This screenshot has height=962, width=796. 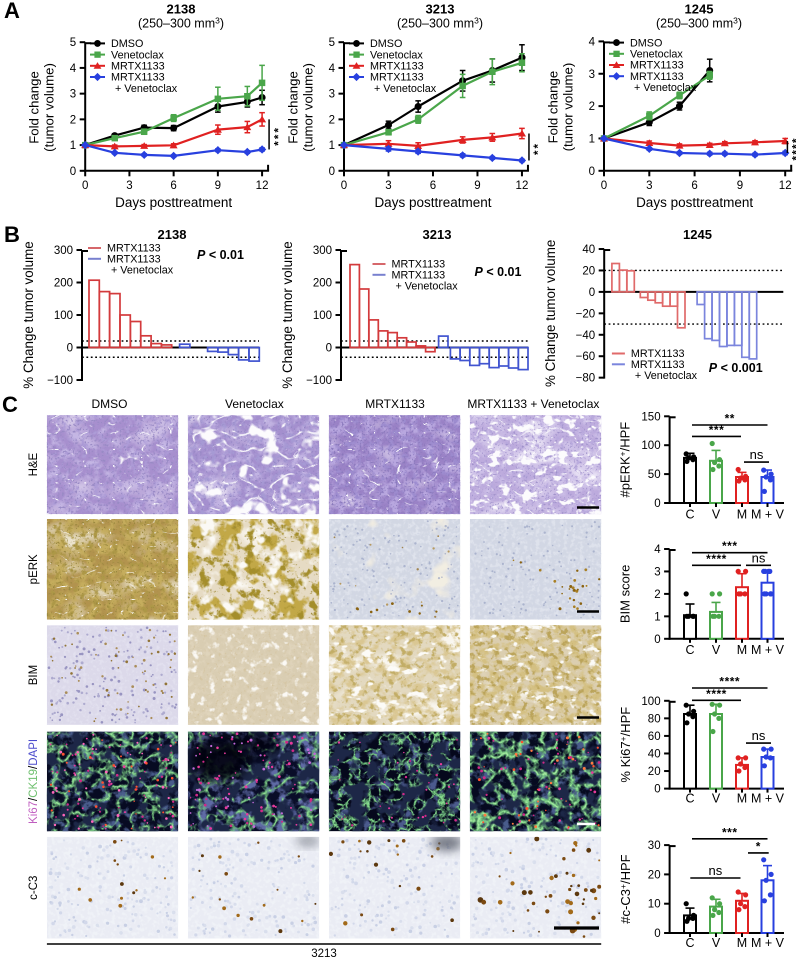 I want to click on svg-text: #c-C3+/HPF, so click(x=625, y=888).